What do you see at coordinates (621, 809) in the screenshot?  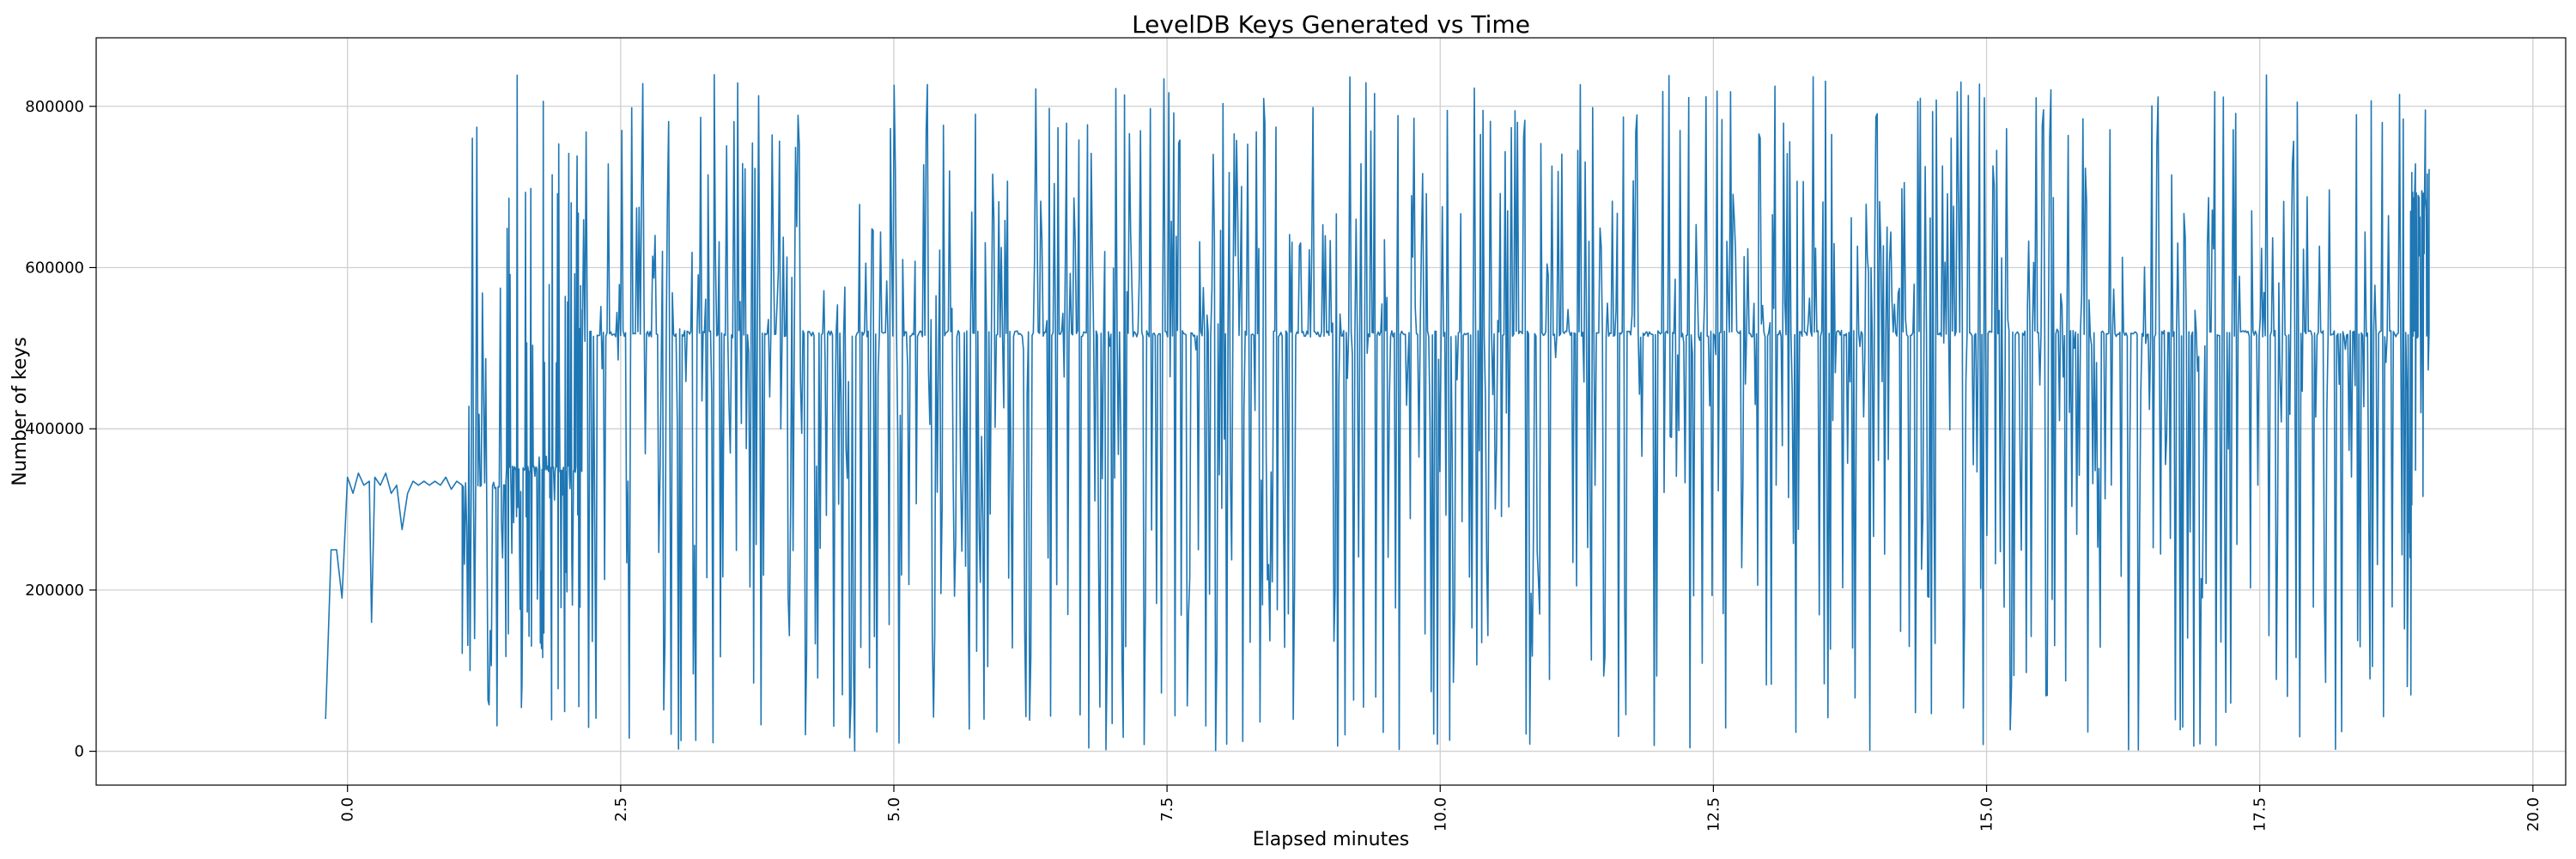 I see `x-tick-label: 2.5` at bounding box center [621, 809].